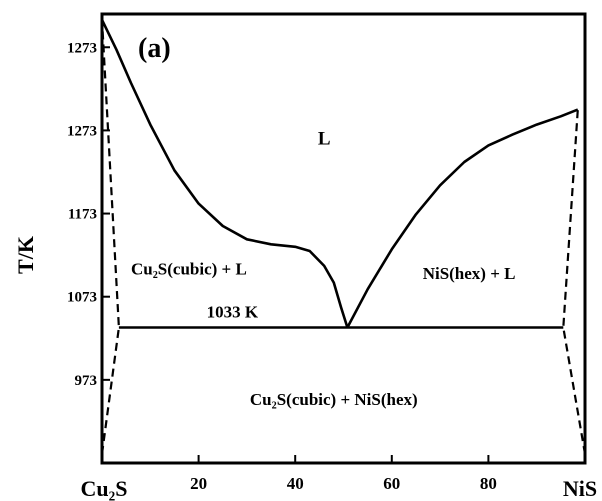 Image resolution: width=602 pixels, height=501 pixels. I want to click on phase-boundary-solvus-left, so click(110, 237).